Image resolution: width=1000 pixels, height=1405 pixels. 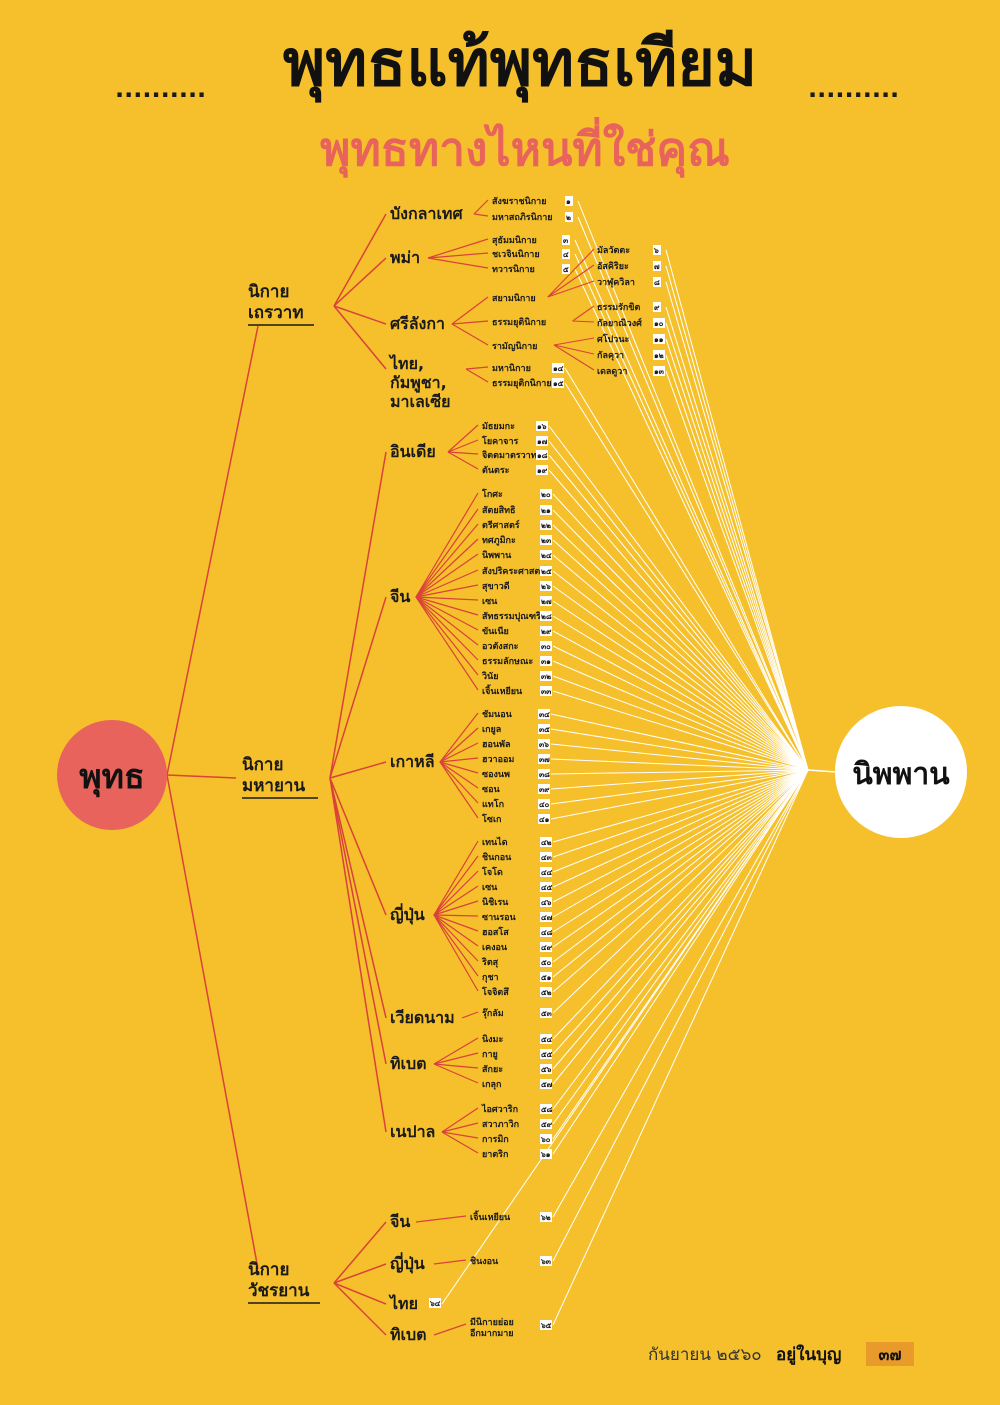 What do you see at coordinates (498, 426) in the screenshot?
I see `sect-label: มัธยมกะ` at bounding box center [498, 426].